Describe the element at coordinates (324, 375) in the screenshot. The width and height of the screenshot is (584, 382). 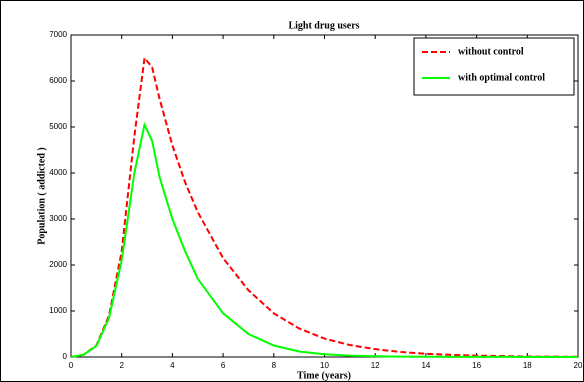
I see `x-axis-label: Time (years)` at that location.